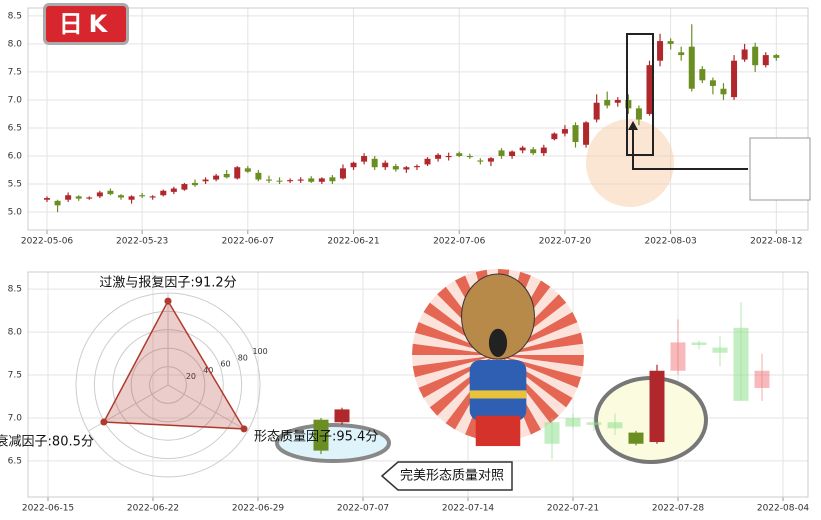  I want to click on radar-tick-label: 80, so click(243, 357).